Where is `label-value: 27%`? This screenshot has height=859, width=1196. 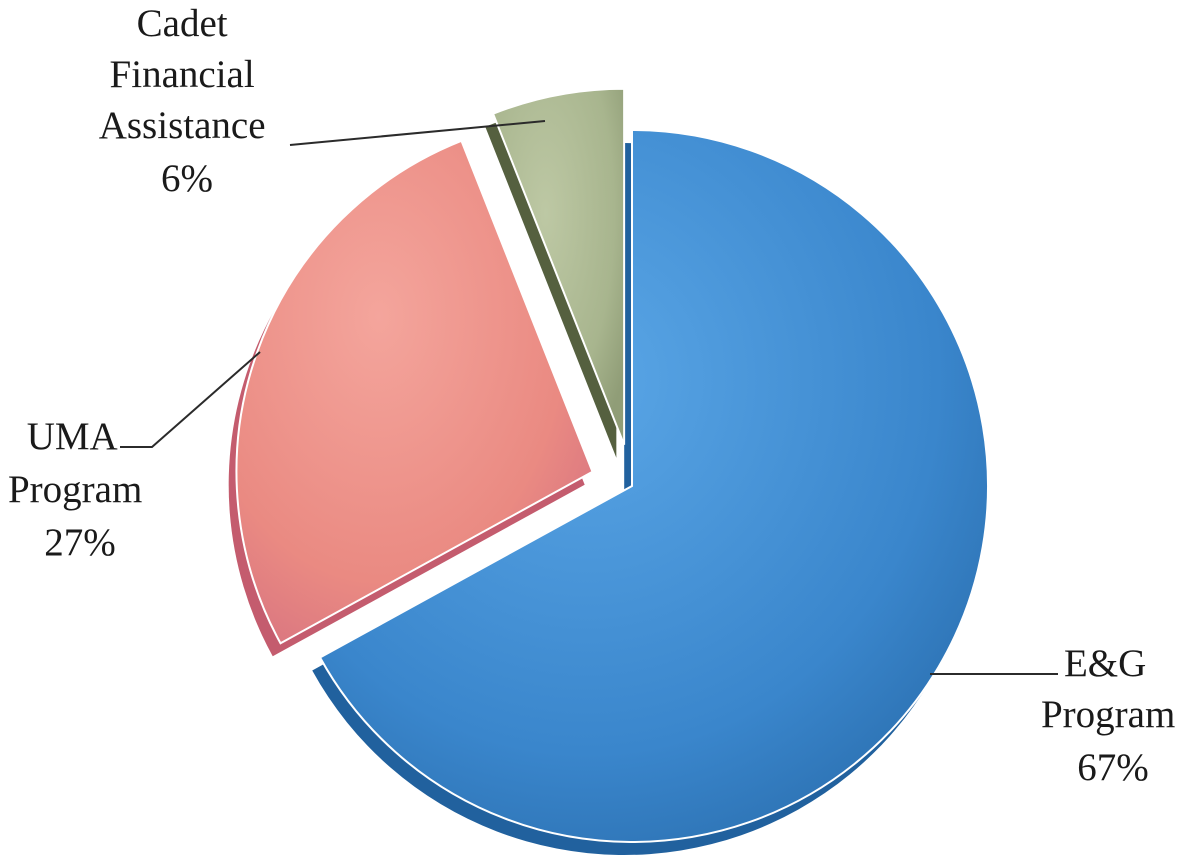 label-value: 27% is located at coordinates (80, 542).